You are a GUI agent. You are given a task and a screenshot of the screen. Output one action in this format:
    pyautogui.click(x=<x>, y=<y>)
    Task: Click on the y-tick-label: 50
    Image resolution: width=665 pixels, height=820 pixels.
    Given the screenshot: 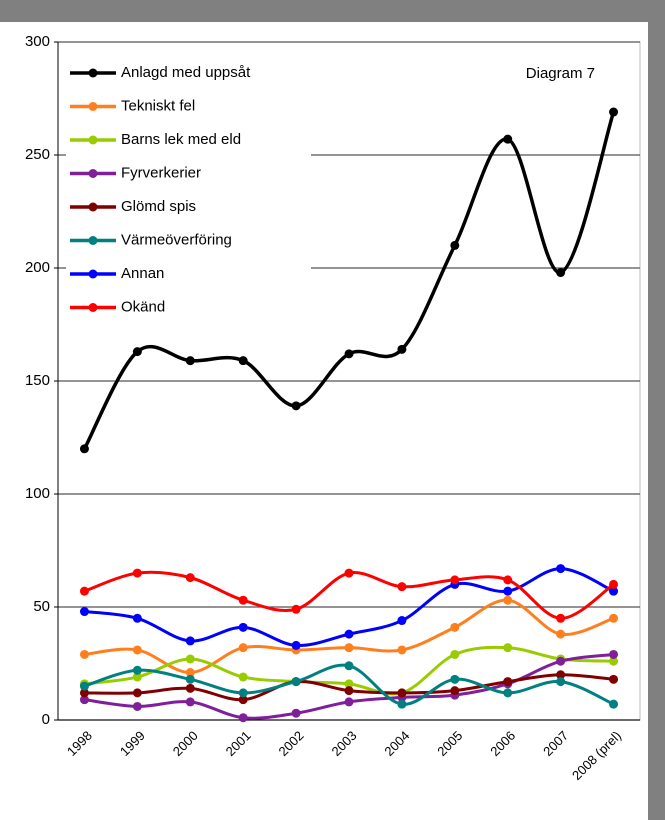 What is the action you would take?
    pyautogui.click(x=41, y=606)
    